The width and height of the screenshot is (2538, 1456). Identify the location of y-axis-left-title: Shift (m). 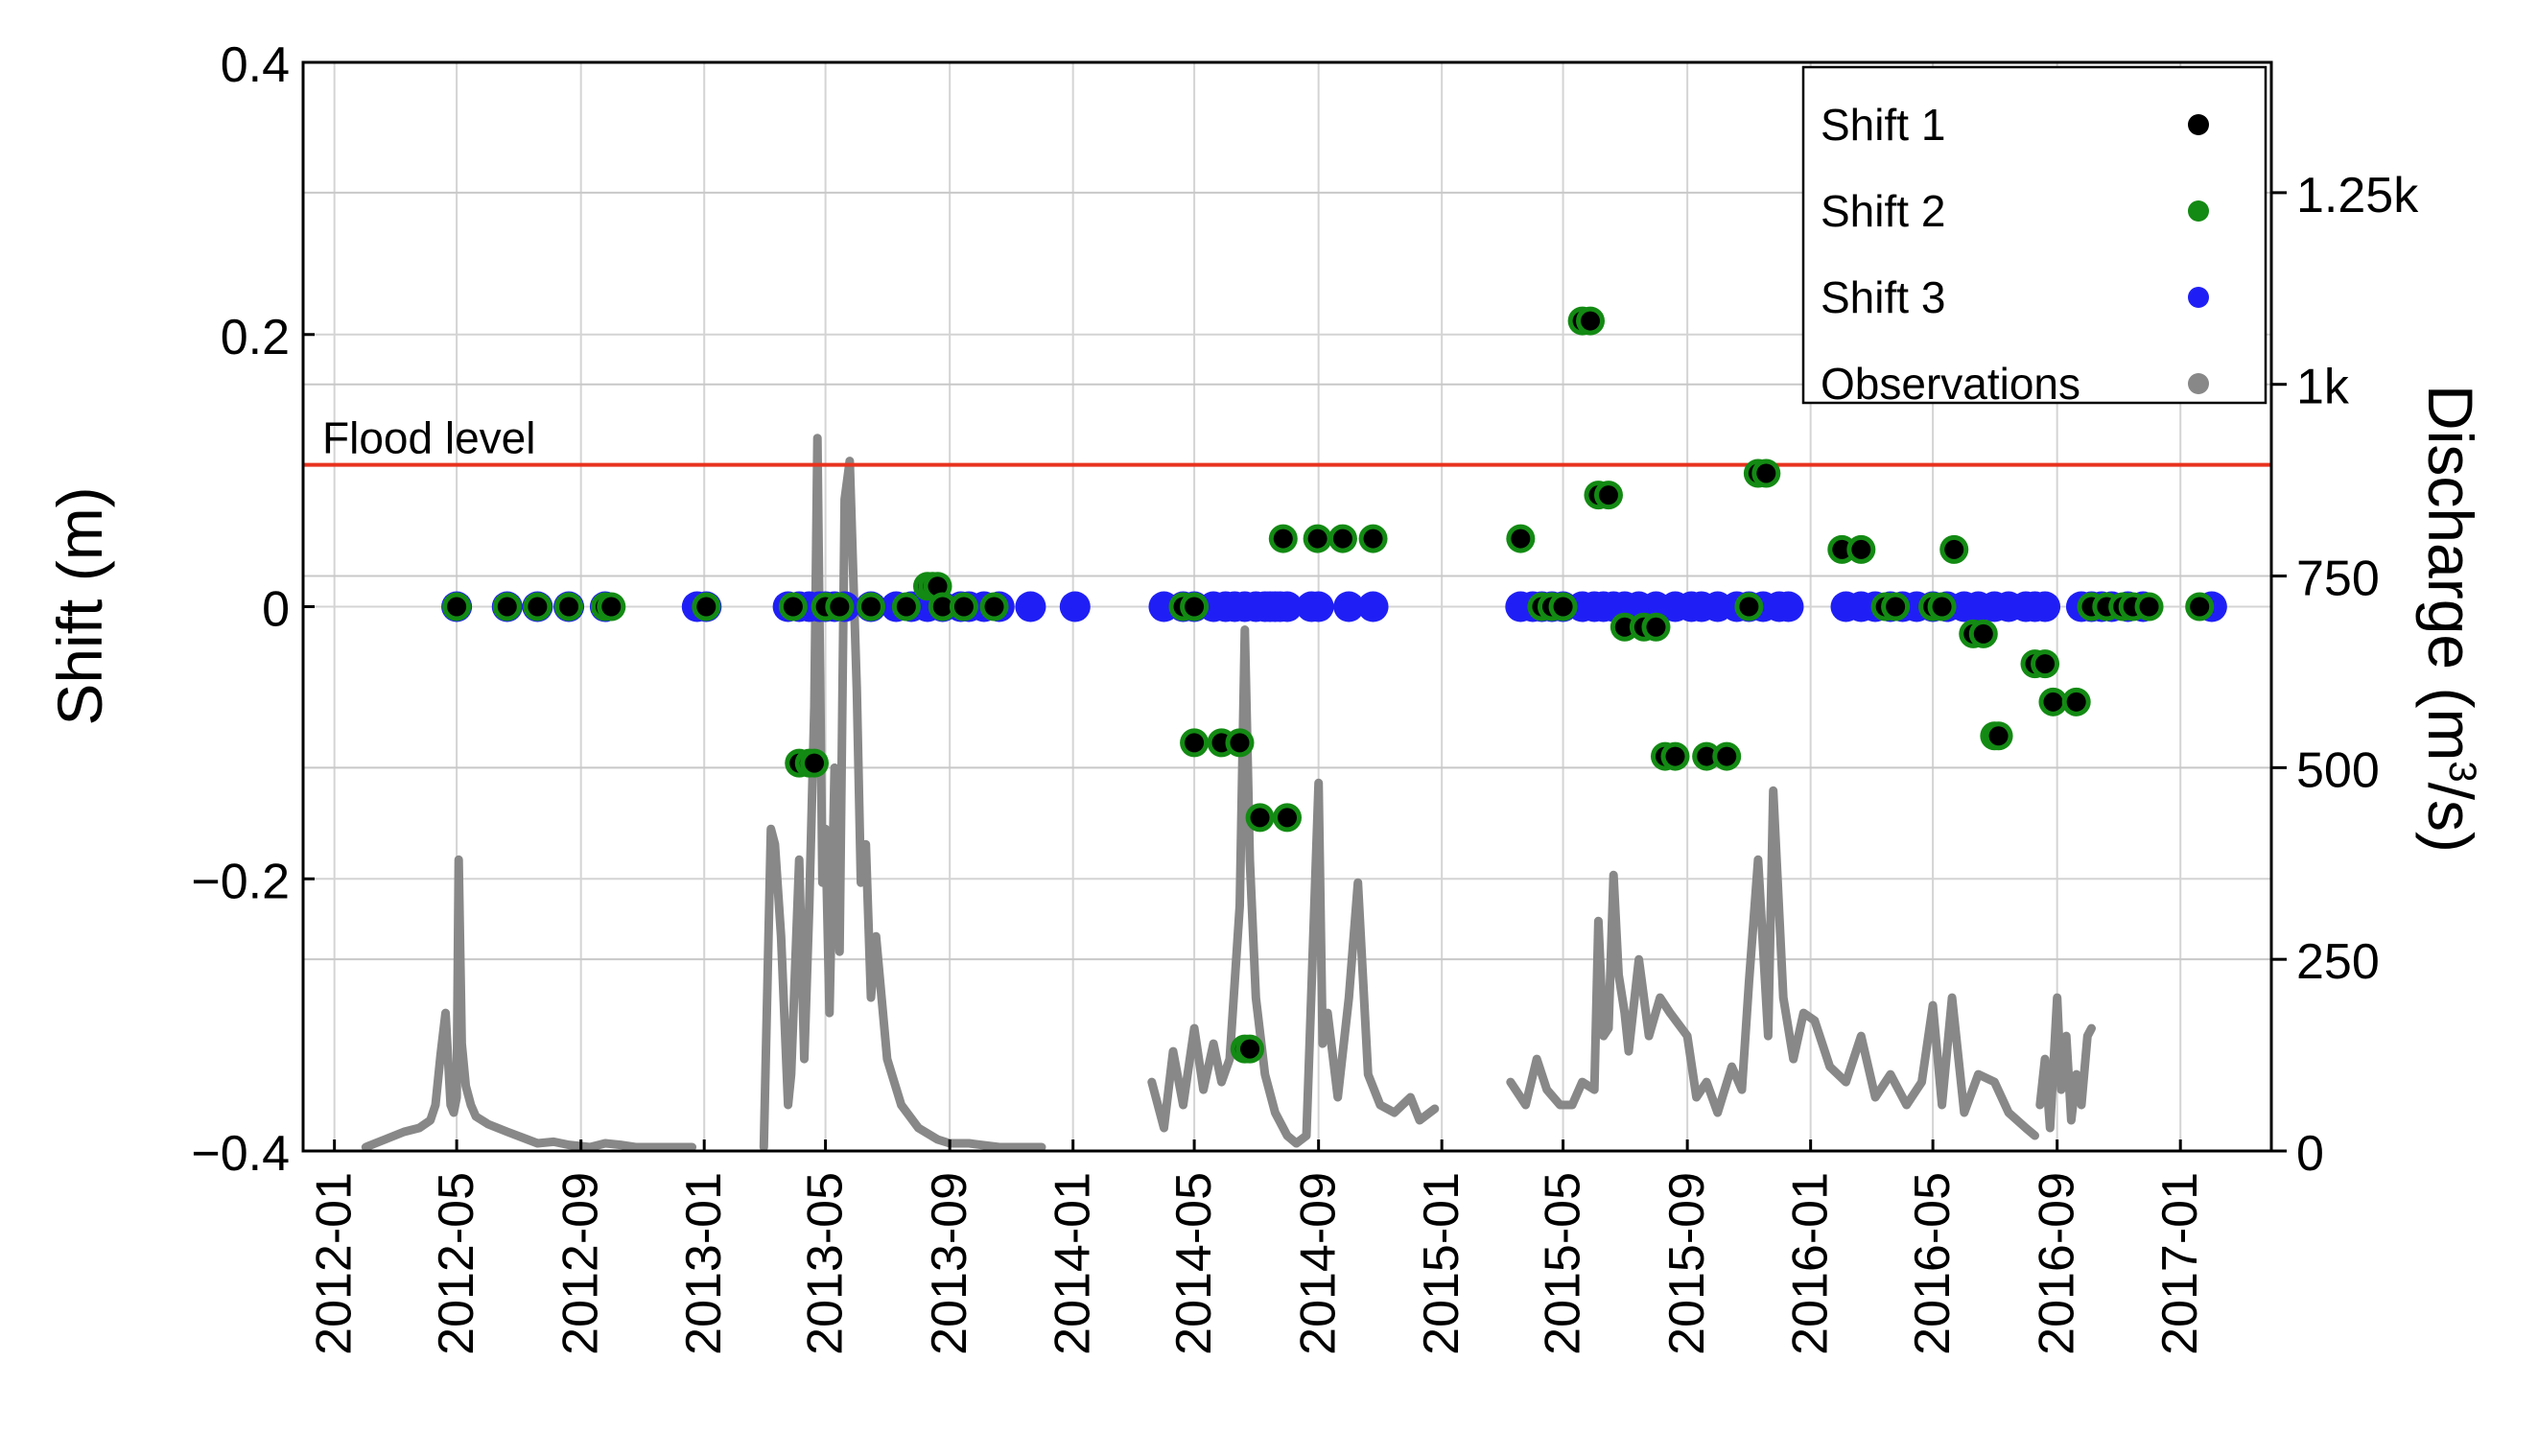
(79, 606).